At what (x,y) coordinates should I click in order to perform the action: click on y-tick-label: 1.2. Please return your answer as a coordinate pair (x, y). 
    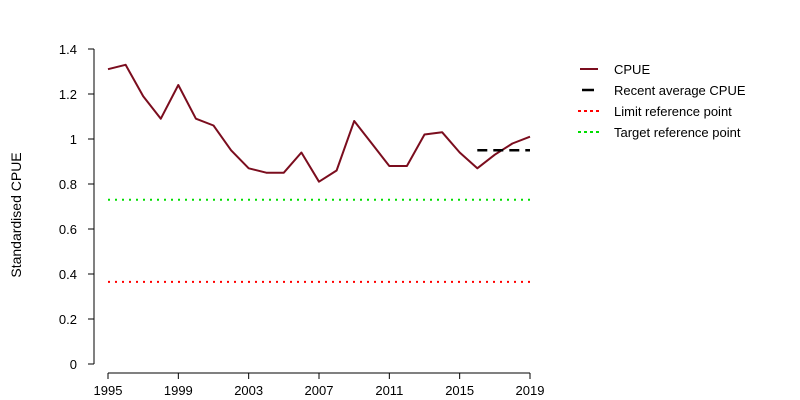
    Looking at the image, I should click on (68, 94).